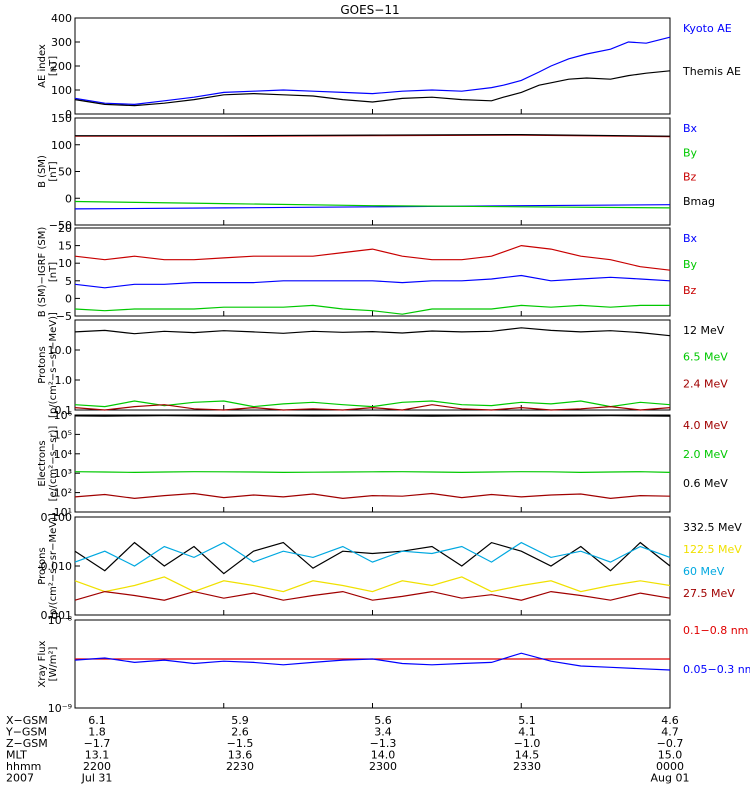 The image size is (750, 800). What do you see at coordinates (383, 732) in the screenshot?
I see `ephemeris-value: 3.4` at bounding box center [383, 732].